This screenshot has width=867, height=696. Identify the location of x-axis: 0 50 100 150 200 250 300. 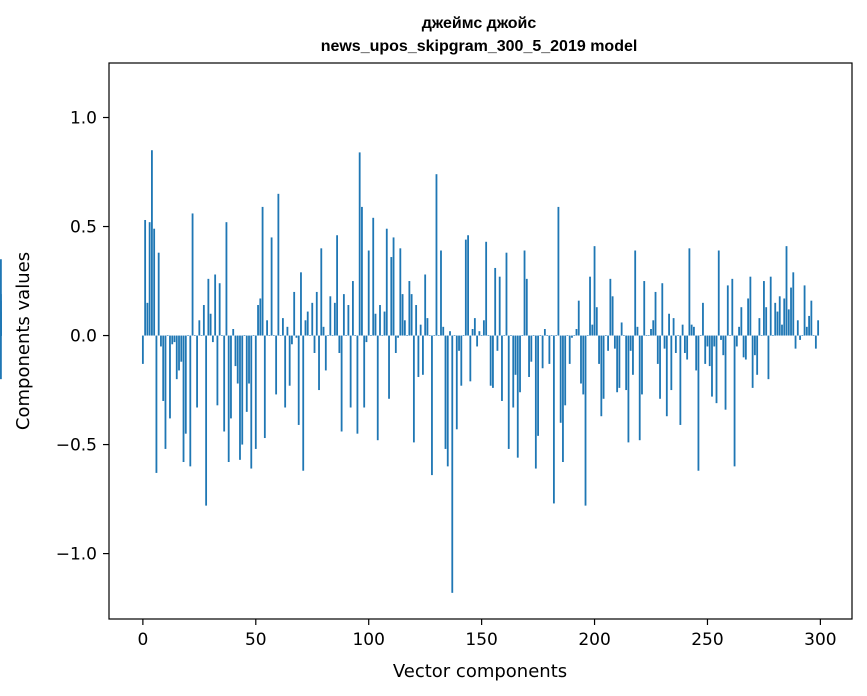
(487, 634).